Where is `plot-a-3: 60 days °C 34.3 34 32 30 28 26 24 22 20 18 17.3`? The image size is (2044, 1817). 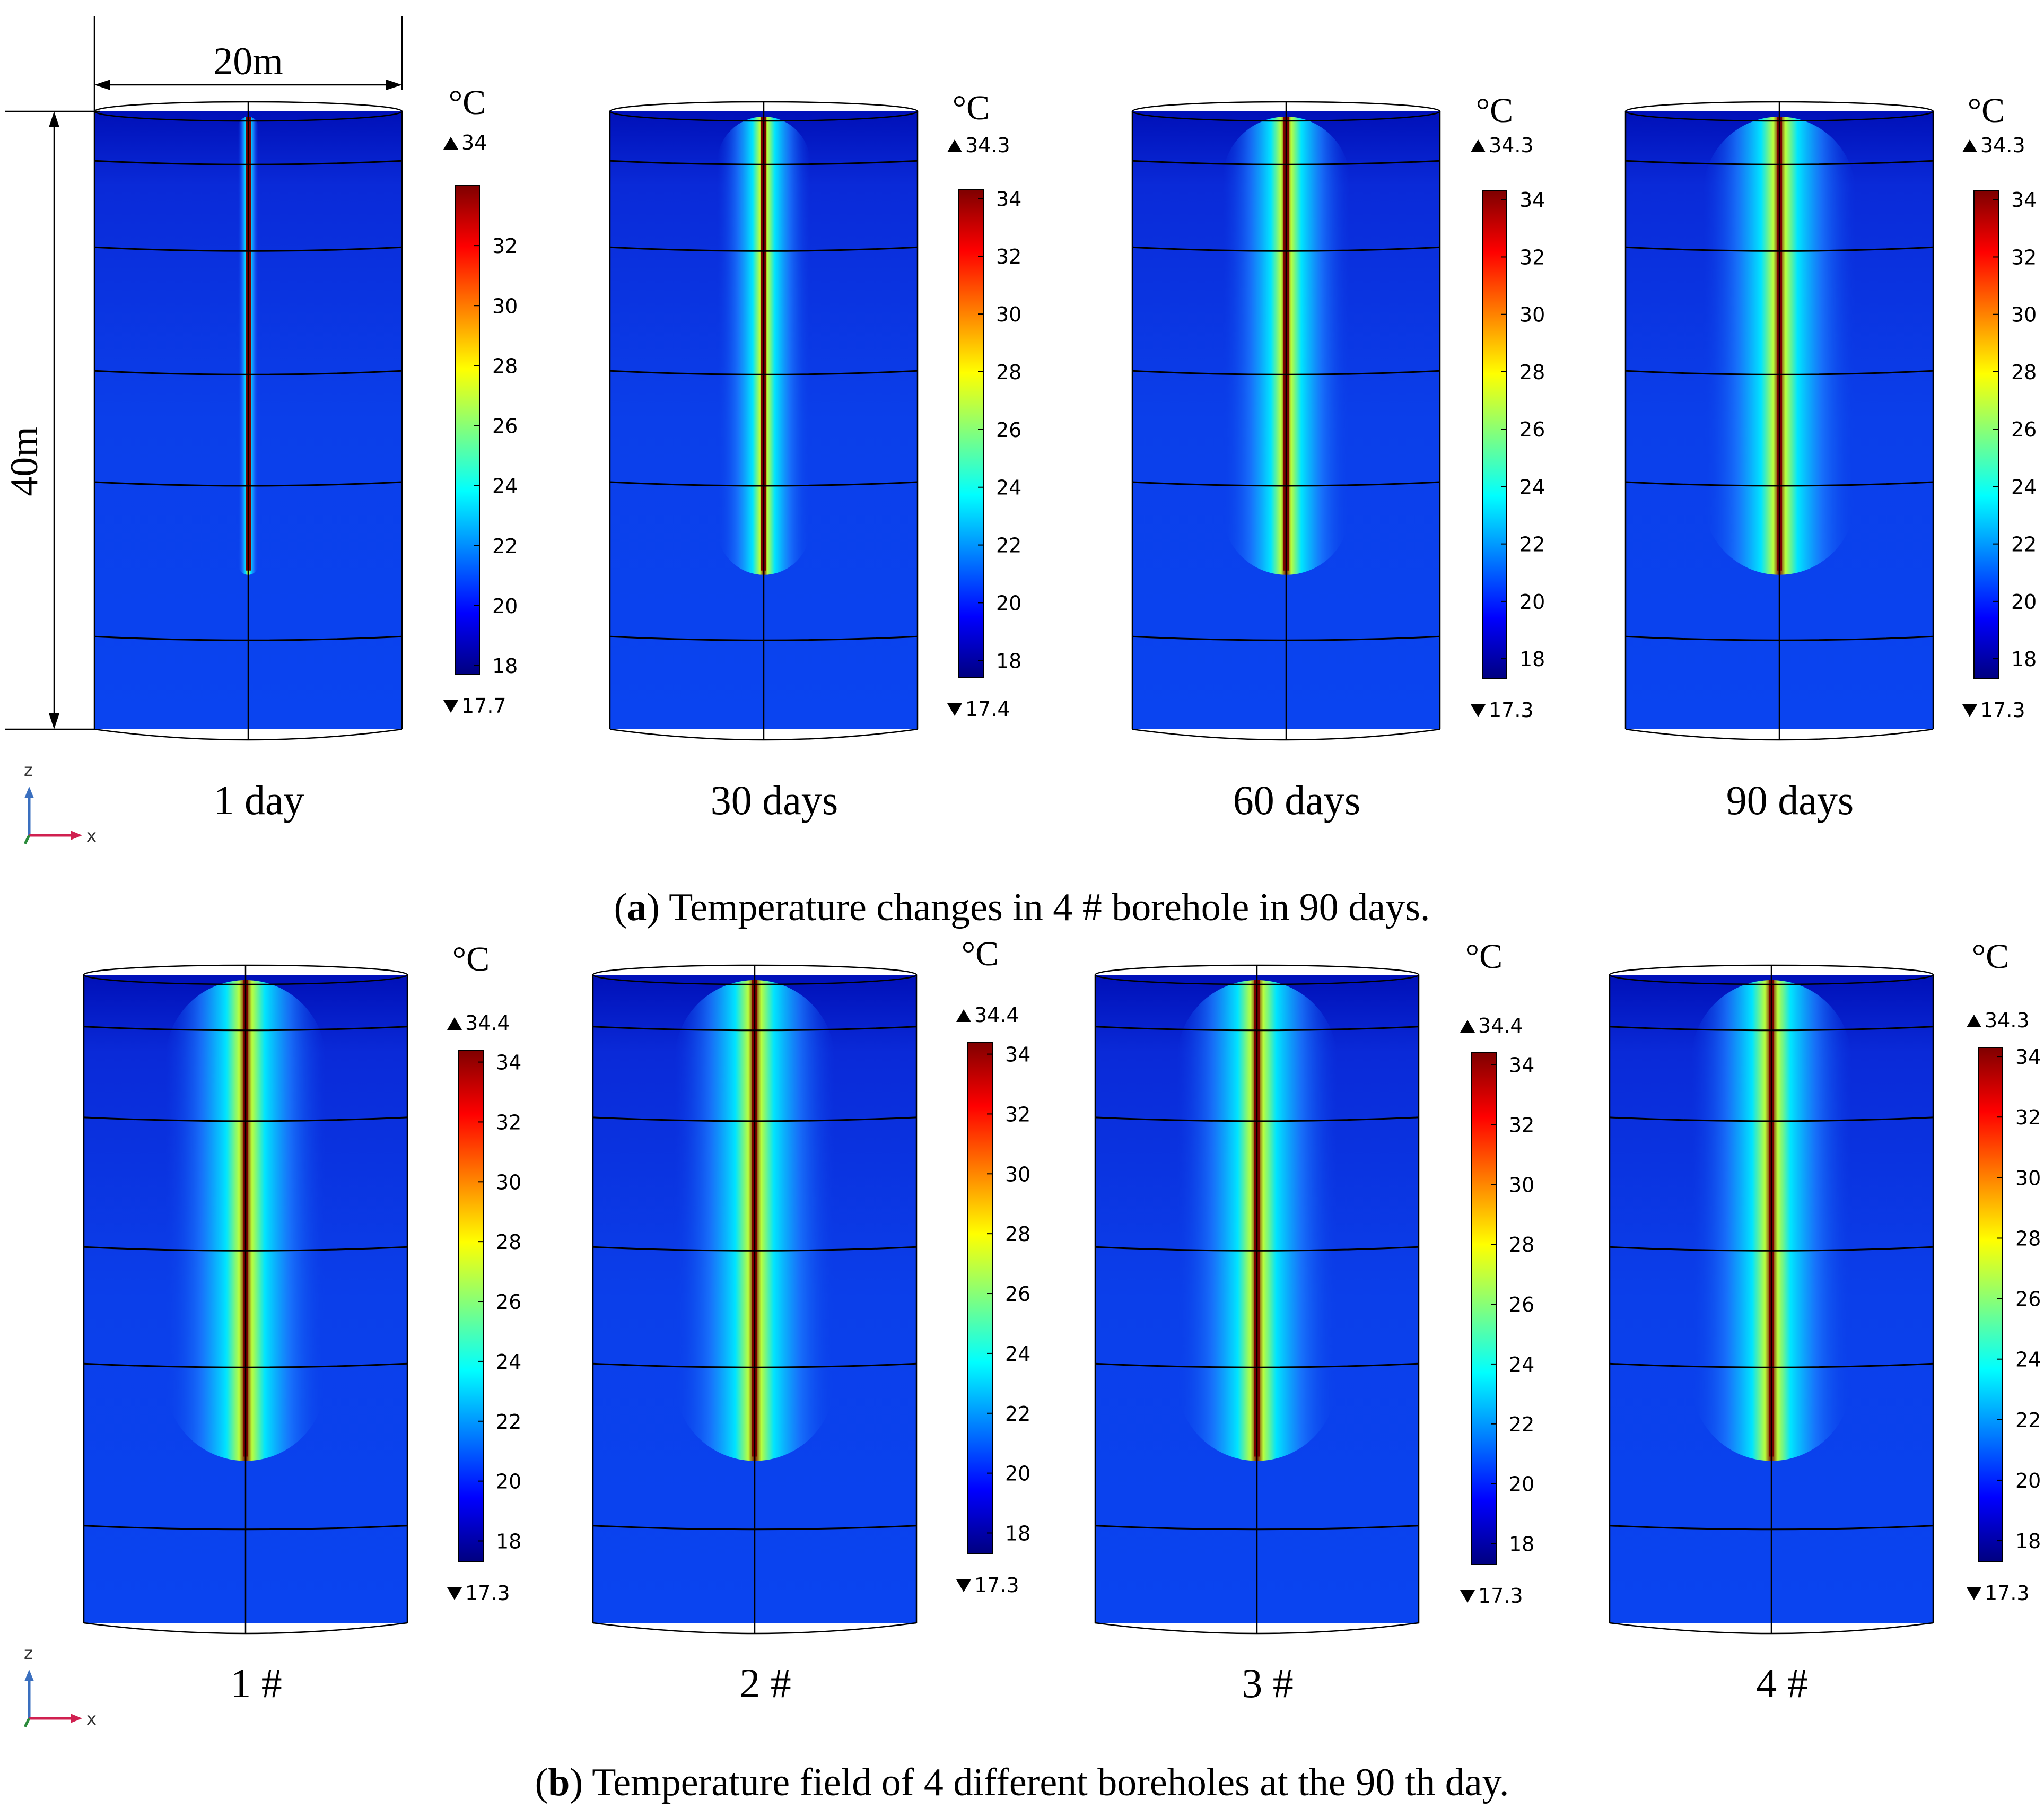
plot-a-3: 60 days °C 34.3 34 32 30 28 26 24 22 20 18 17.3 is located at coordinates (1338, 457).